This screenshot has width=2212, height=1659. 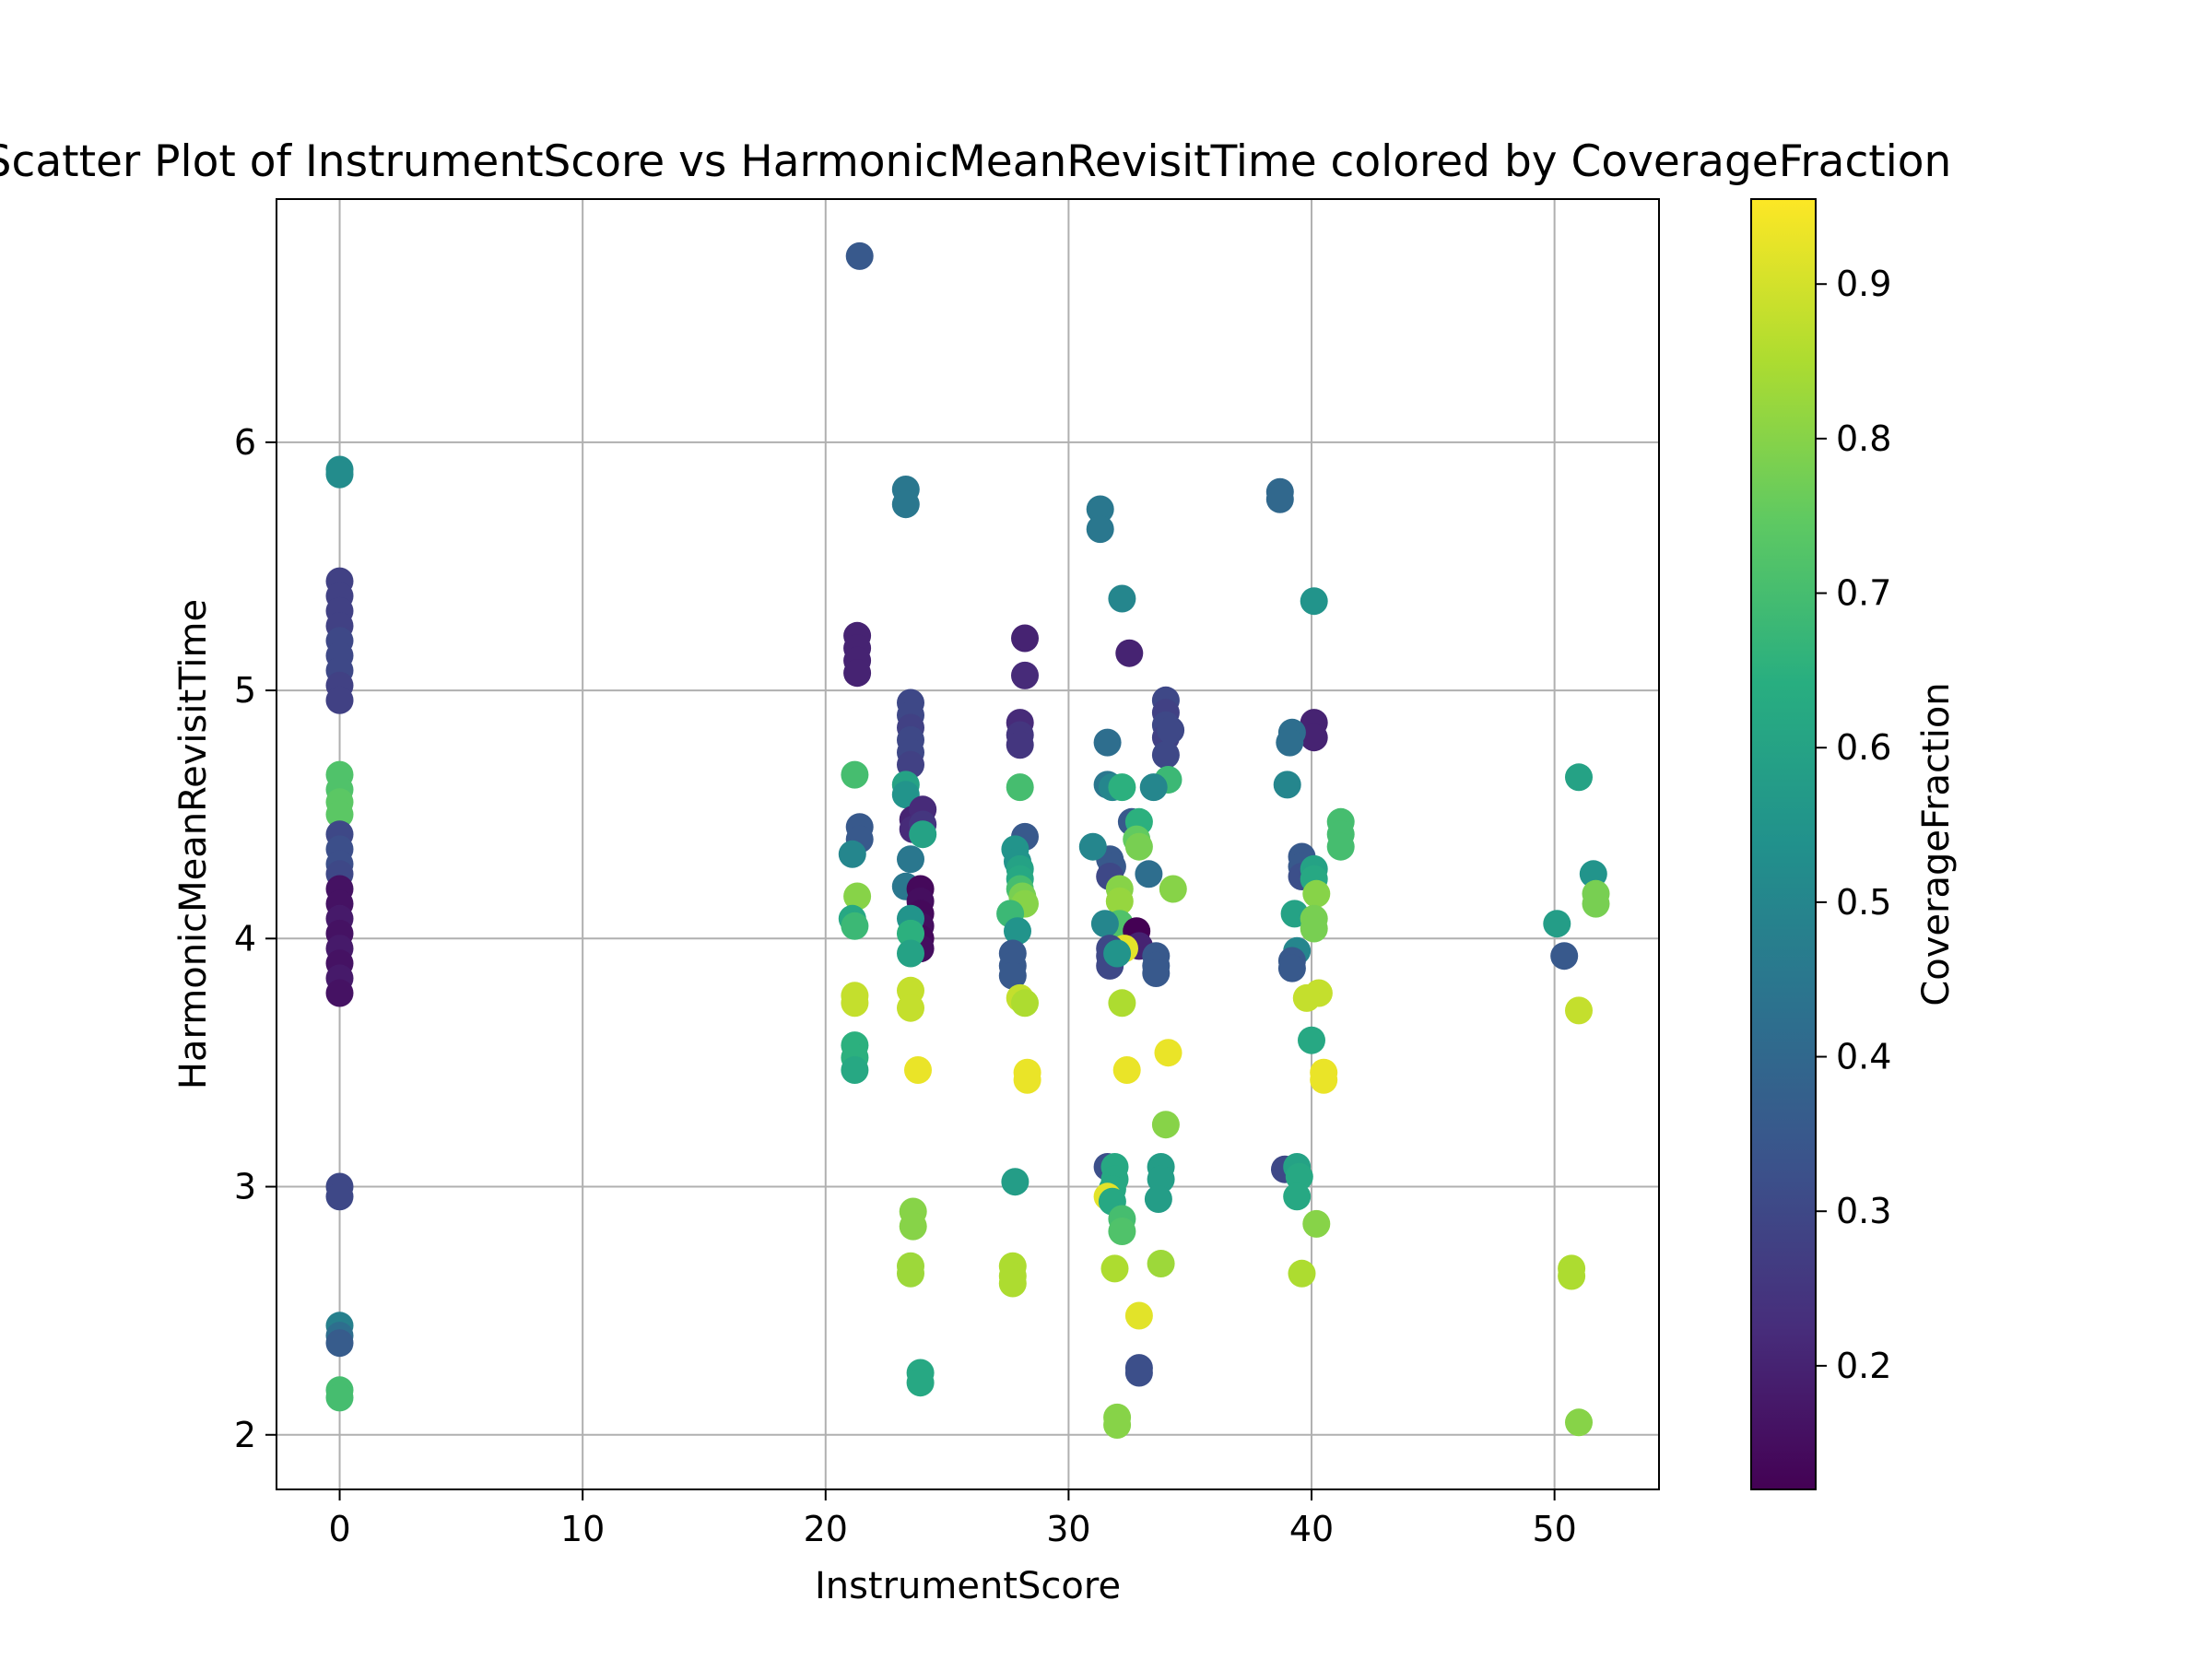 What do you see at coordinates (952, 1519) in the screenshot?
I see `x-axis-ticks: 0 10 20 30 40 50` at bounding box center [952, 1519].